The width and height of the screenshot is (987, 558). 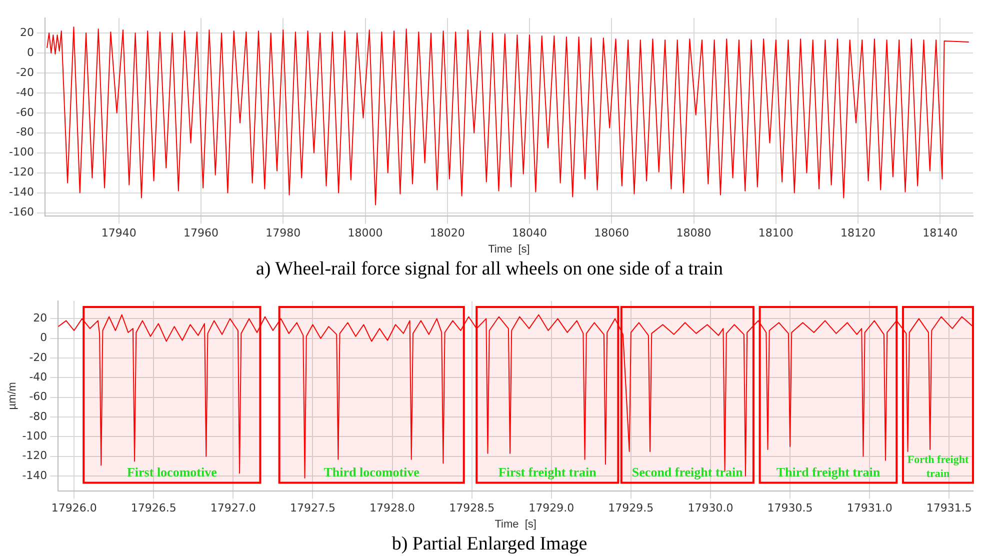 What do you see at coordinates (118, 233) in the screenshot?
I see `x-tick-label: 17940` at bounding box center [118, 233].